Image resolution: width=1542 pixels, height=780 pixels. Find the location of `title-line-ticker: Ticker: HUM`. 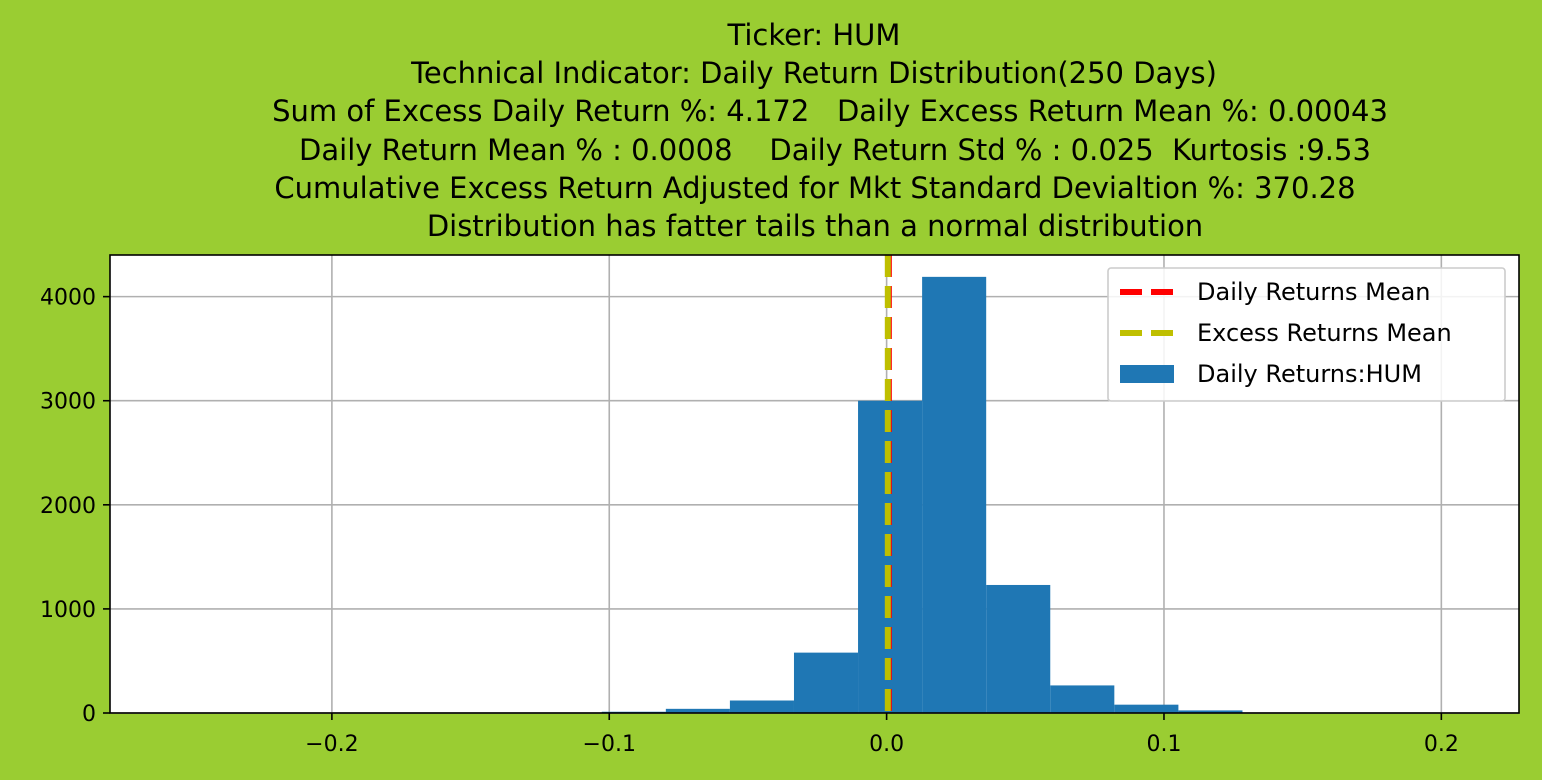

title-line-ticker: Ticker: HUM is located at coordinates (814, 35).